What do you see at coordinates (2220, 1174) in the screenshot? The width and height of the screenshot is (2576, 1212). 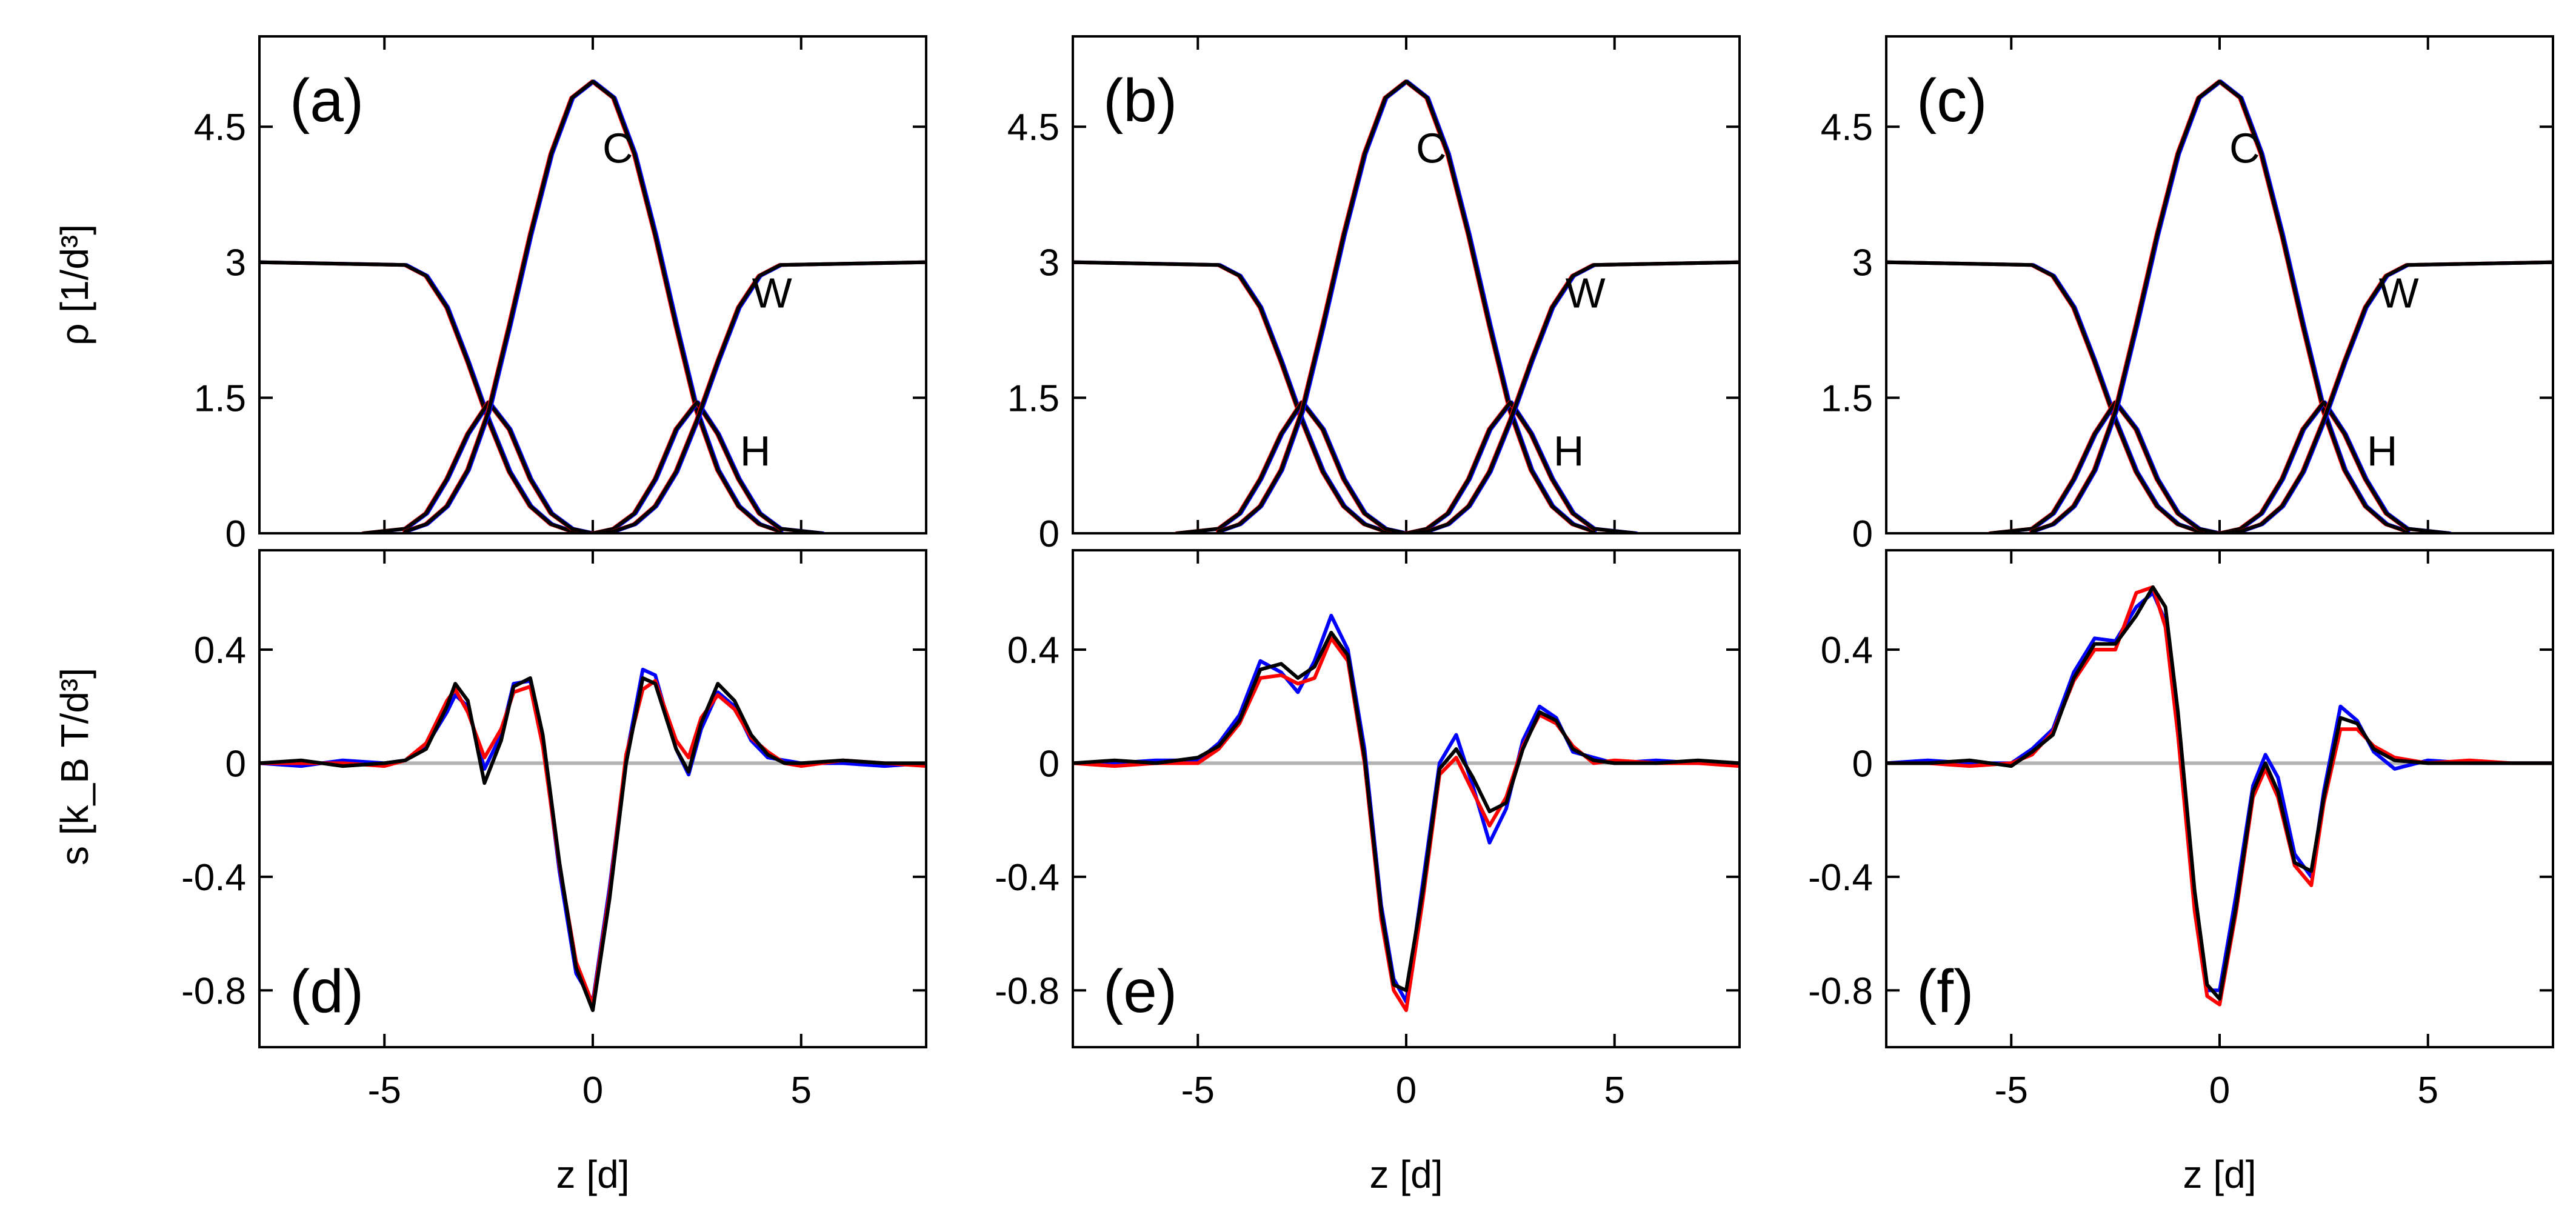 I see `x-axis-label-c: z [d]` at bounding box center [2220, 1174].